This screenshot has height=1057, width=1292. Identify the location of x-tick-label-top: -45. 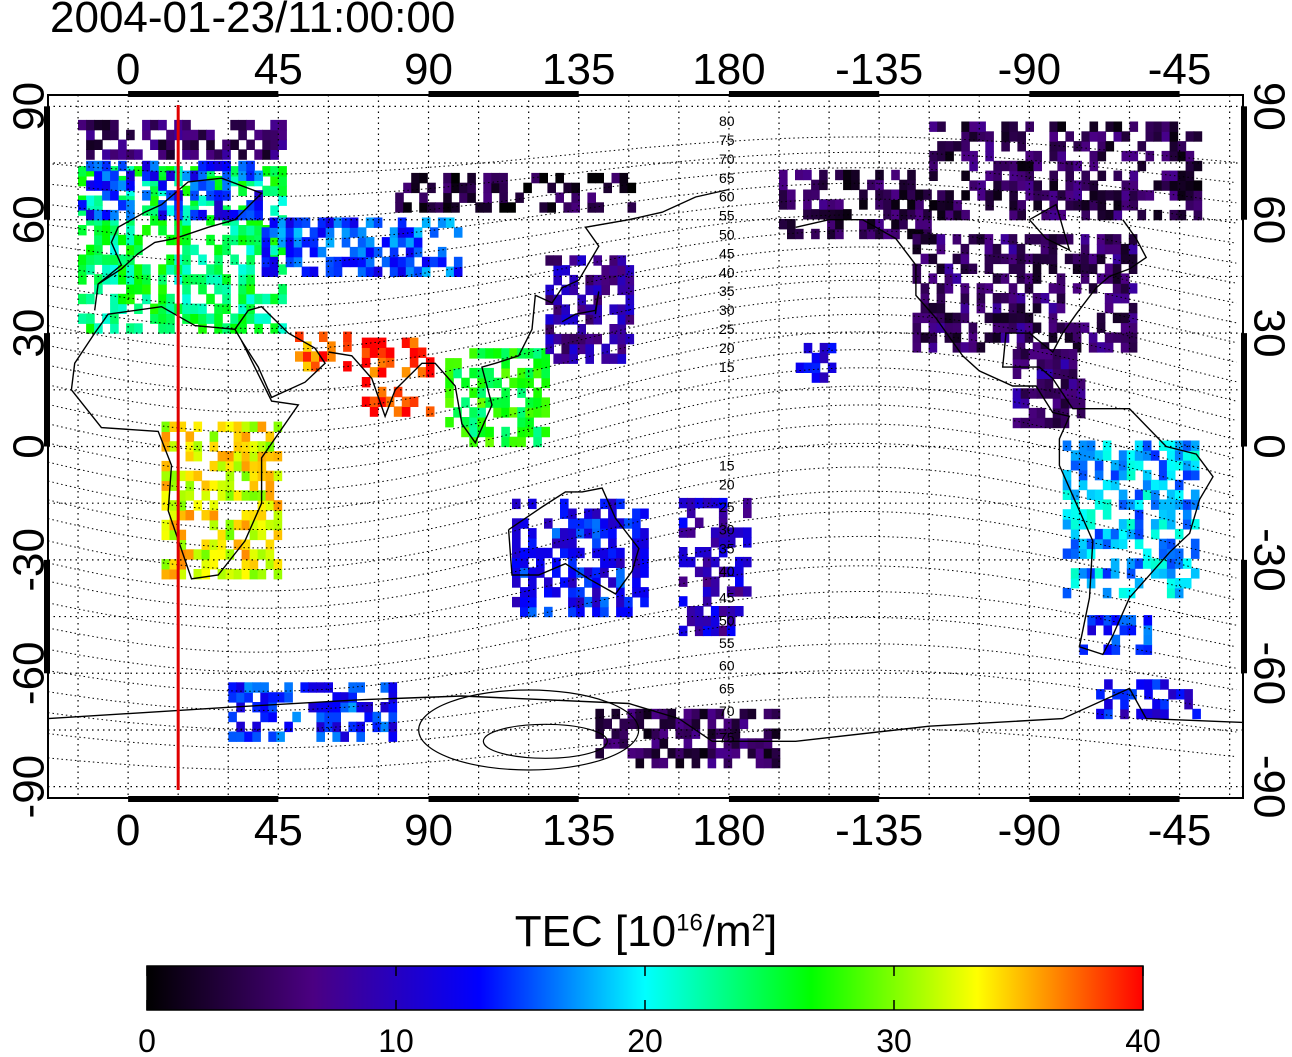
(1180, 69).